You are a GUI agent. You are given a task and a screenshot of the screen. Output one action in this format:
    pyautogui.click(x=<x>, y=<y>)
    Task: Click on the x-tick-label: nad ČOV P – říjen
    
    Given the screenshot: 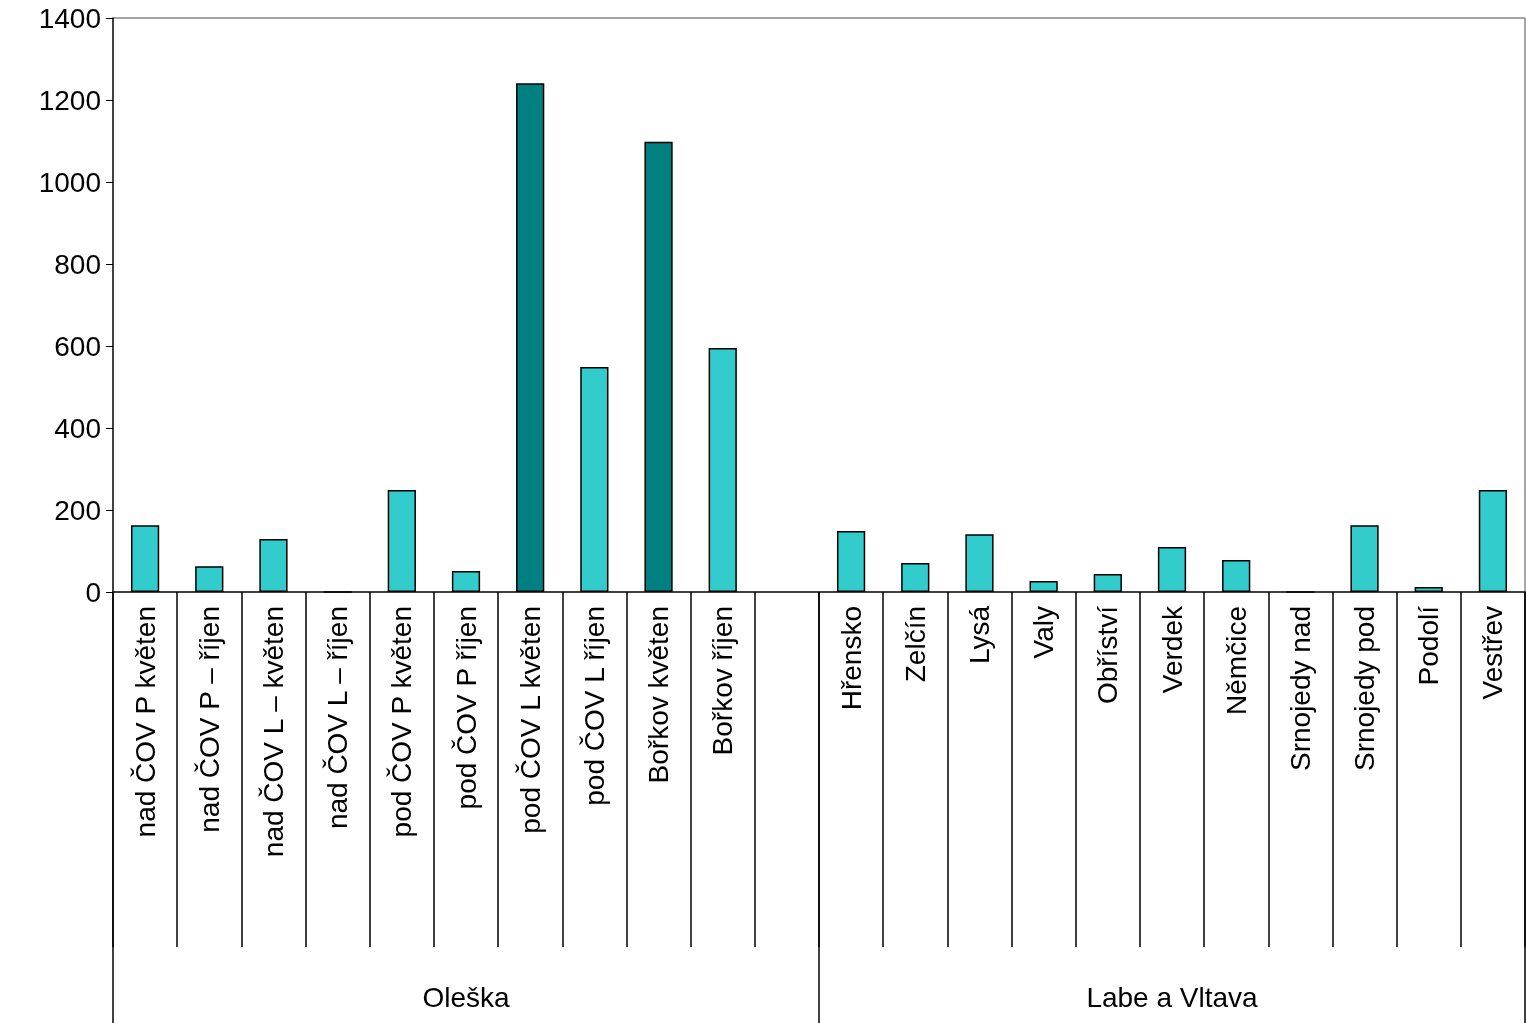 What is the action you would take?
    pyautogui.click(x=209, y=719)
    